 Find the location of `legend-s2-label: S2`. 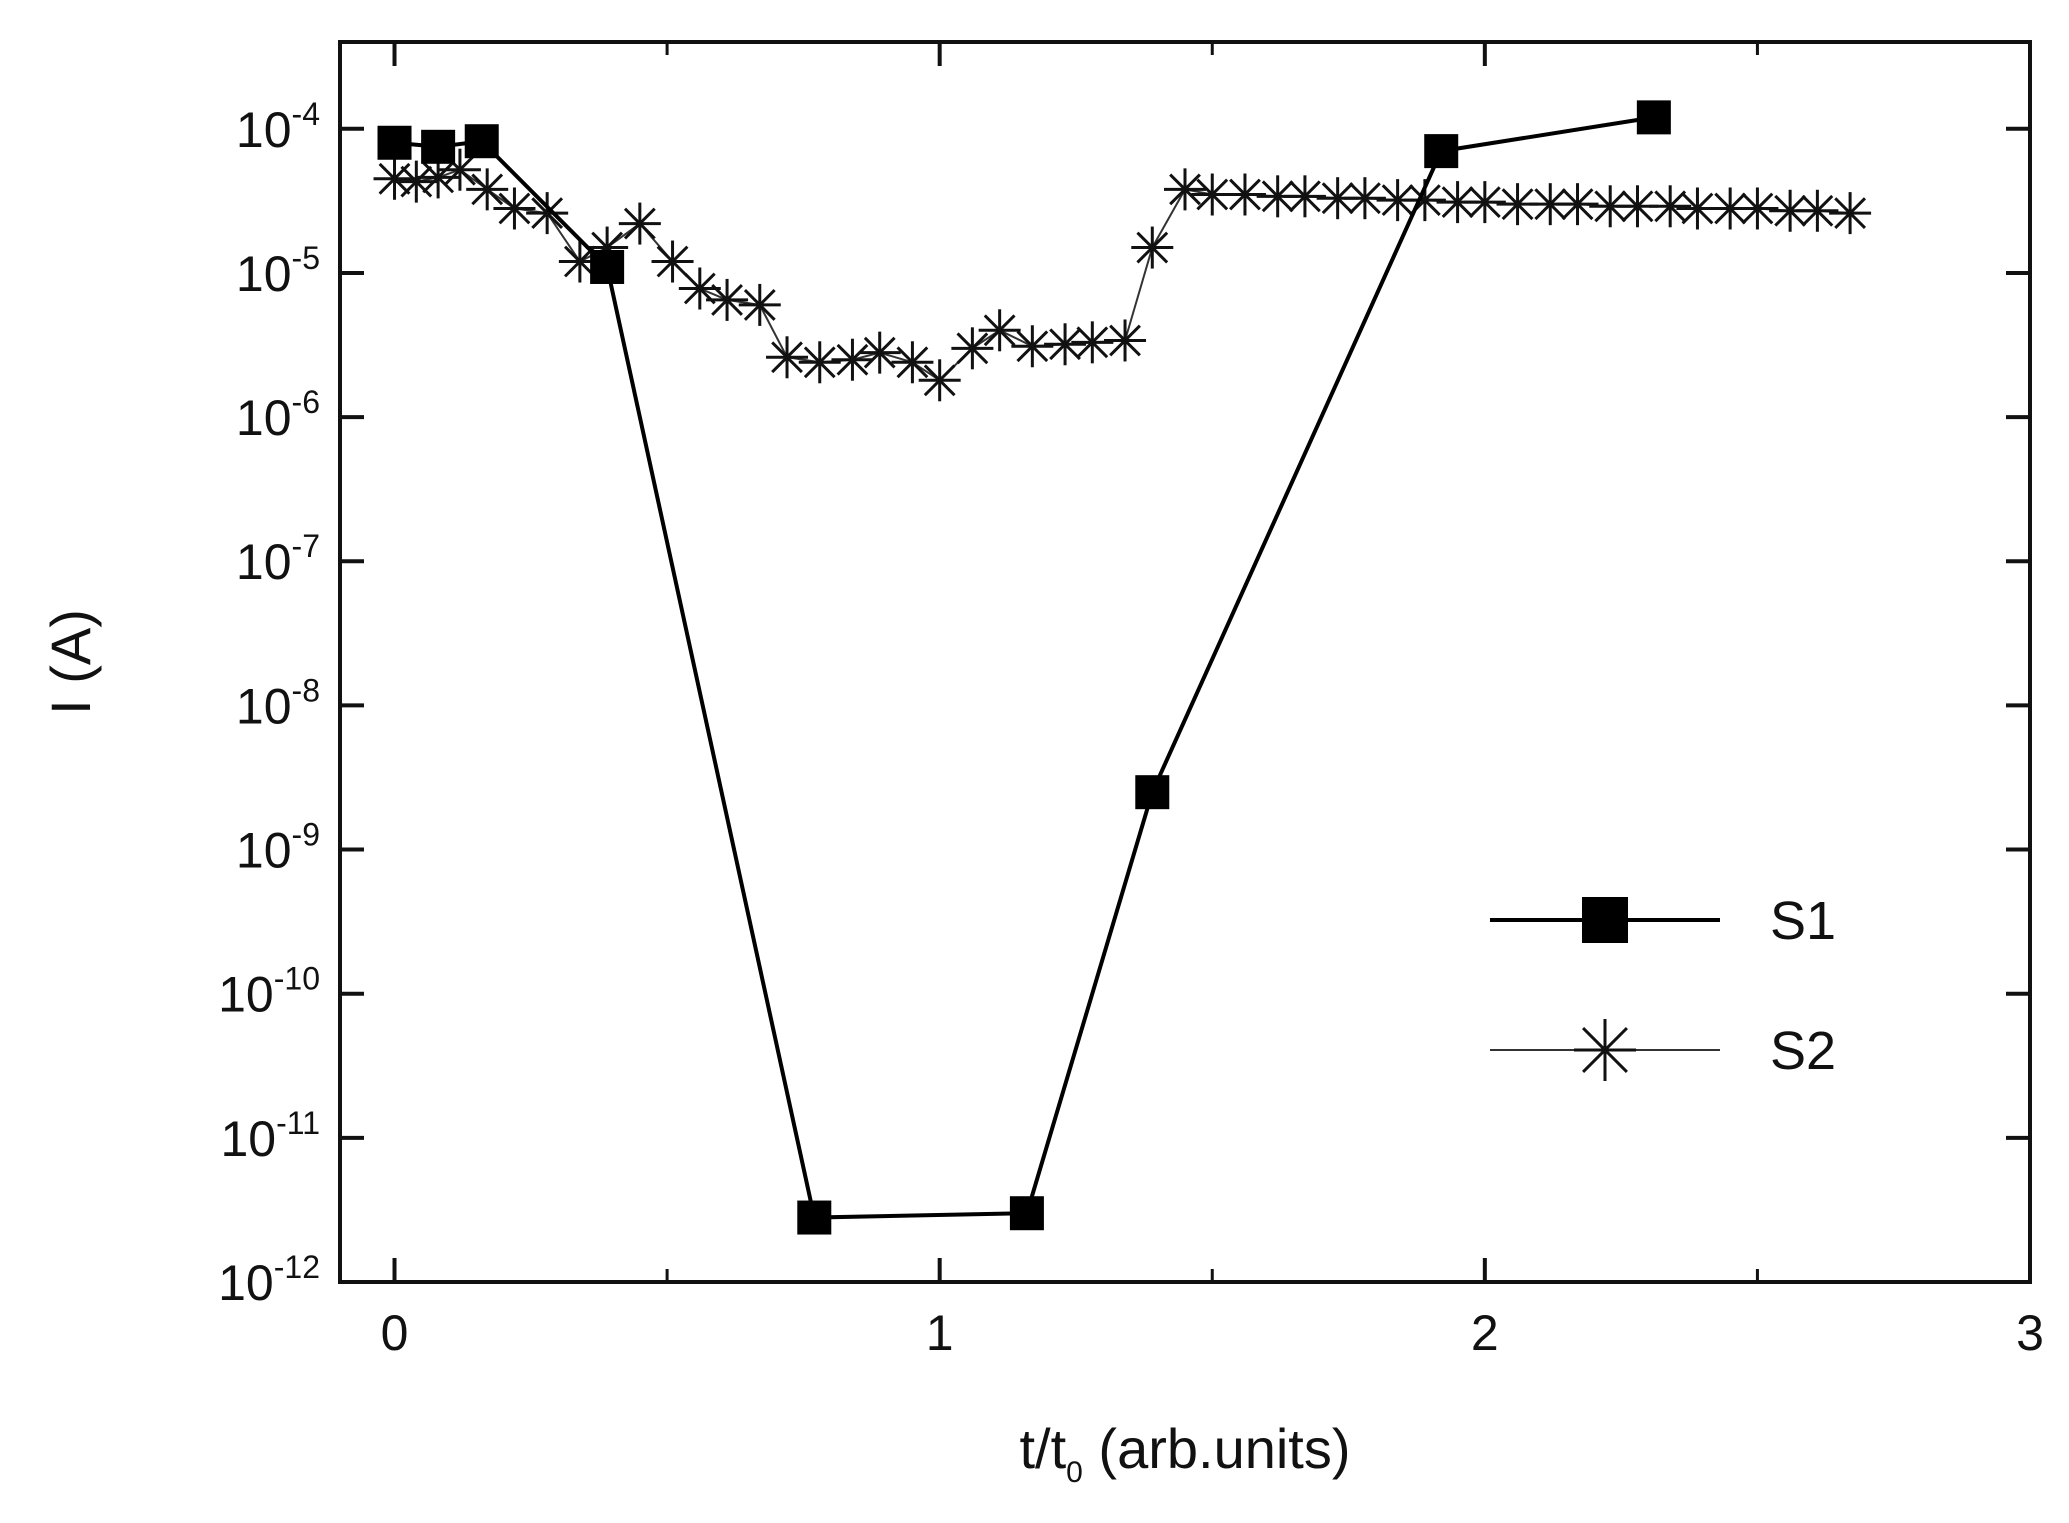

legend-s2-label: S2 is located at coordinates (1803, 1051).